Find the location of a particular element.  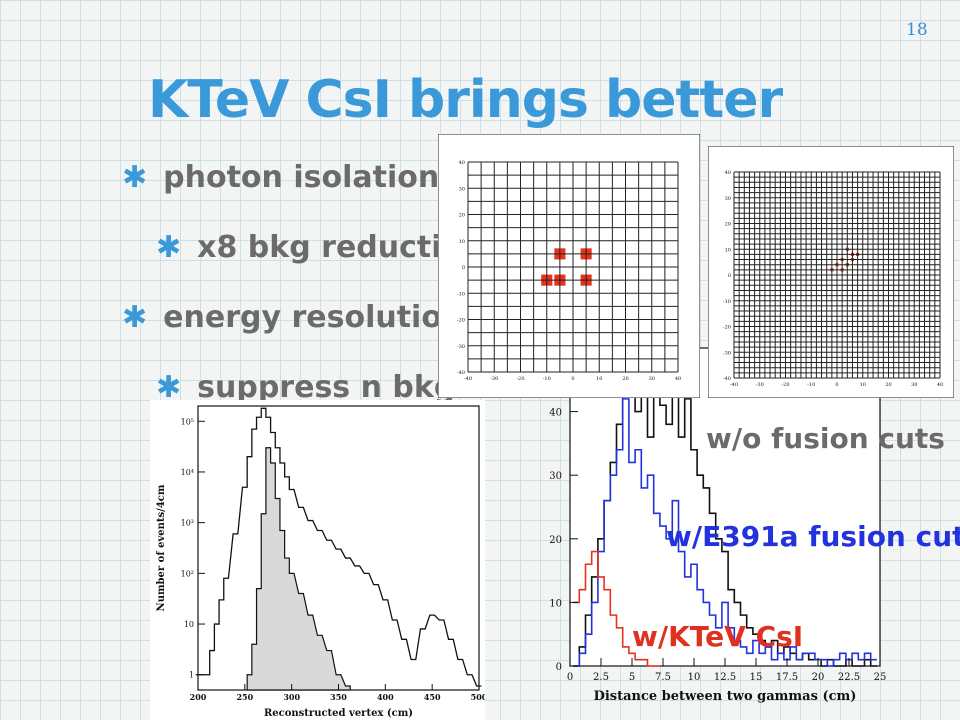

series-selected-events is located at coordinates (298, 569).